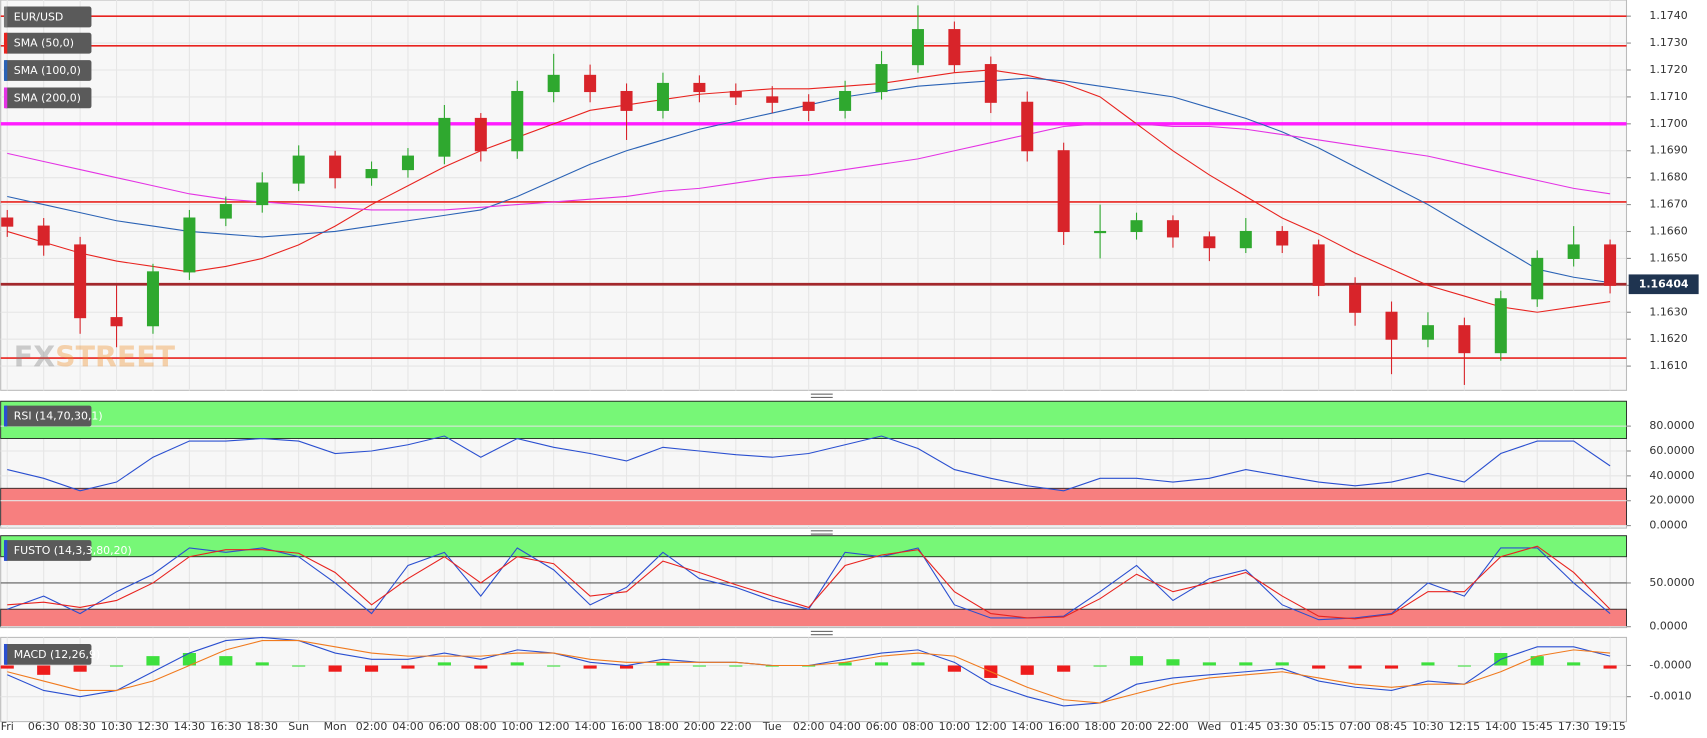 This screenshot has height=738, width=1707. What do you see at coordinates (1671, 475) in the screenshot?
I see `y-tick-label: 40.0000` at bounding box center [1671, 475].